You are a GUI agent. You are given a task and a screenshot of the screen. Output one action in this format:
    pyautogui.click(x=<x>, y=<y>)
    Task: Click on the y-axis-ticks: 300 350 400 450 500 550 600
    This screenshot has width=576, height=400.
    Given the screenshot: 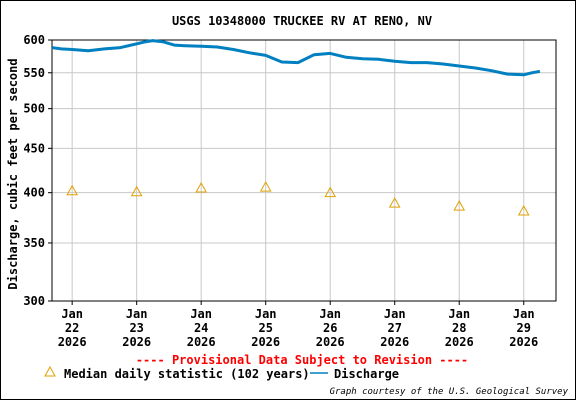 What is the action you would take?
    pyautogui.click(x=37, y=170)
    